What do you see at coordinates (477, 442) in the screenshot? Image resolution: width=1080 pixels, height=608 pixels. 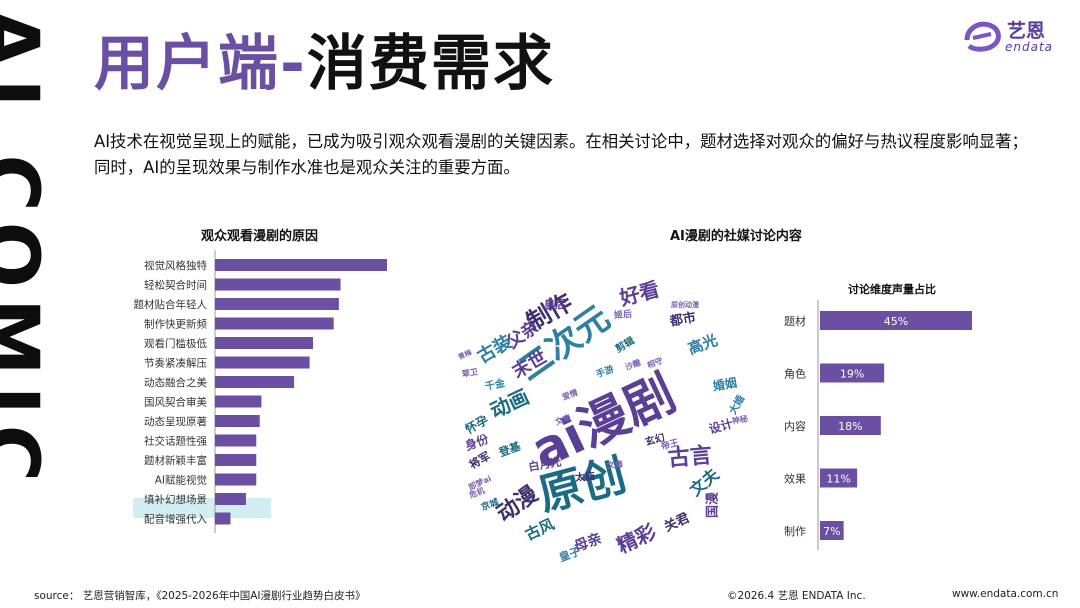 I see `wordcloud-word: 身份` at bounding box center [477, 442].